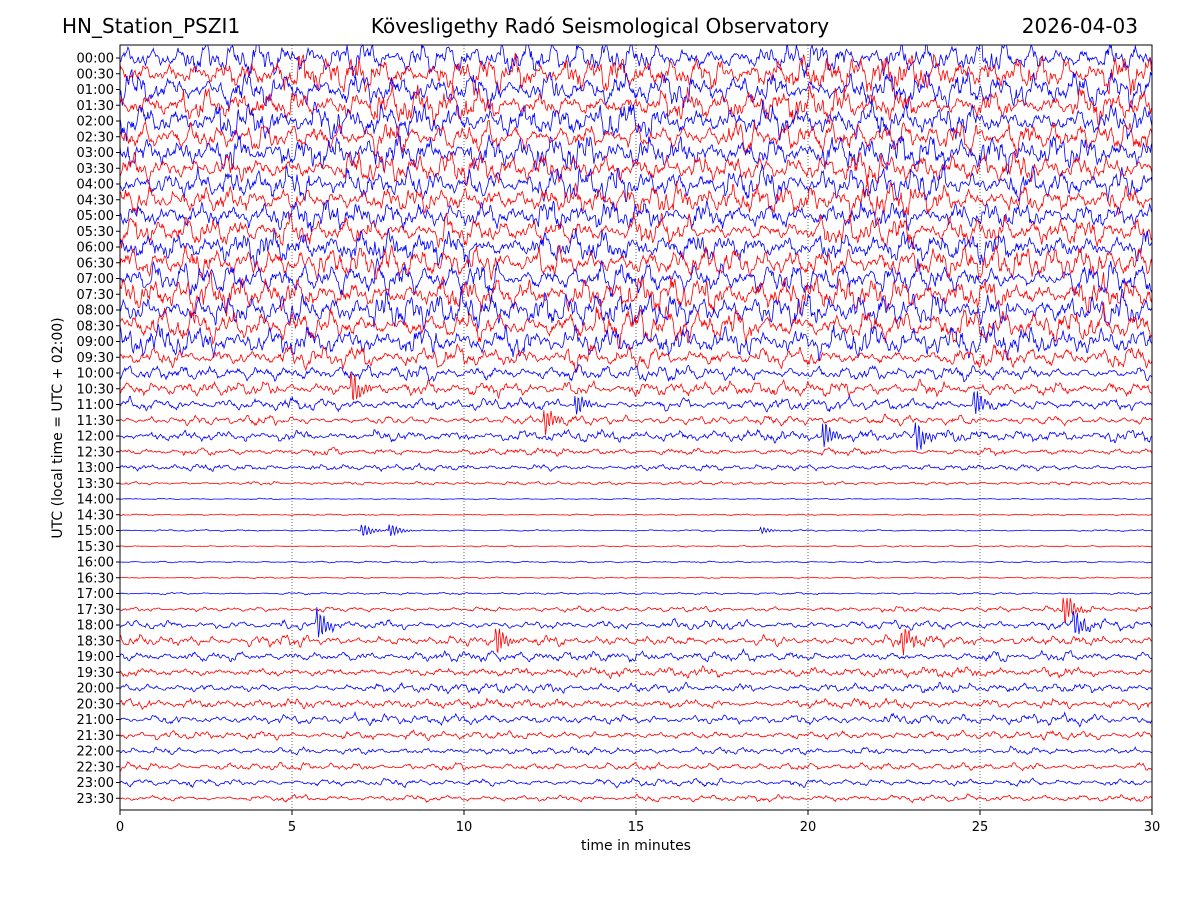 The height and width of the screenshot is (900, 1200). Describe the element at coordinates (95, 515) in the screenshot. I see `y-tick-label: 14:30` at that location.